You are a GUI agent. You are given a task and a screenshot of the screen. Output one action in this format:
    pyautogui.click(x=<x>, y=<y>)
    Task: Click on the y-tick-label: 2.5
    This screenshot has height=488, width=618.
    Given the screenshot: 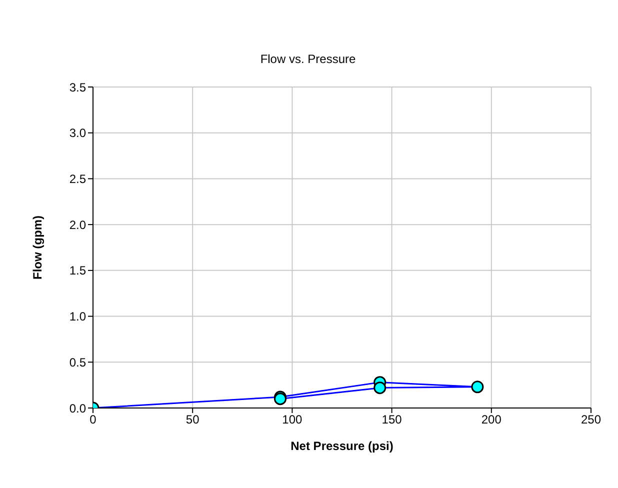 What is the action you would take?
    pyautogui.click(x=77, y=179)
    